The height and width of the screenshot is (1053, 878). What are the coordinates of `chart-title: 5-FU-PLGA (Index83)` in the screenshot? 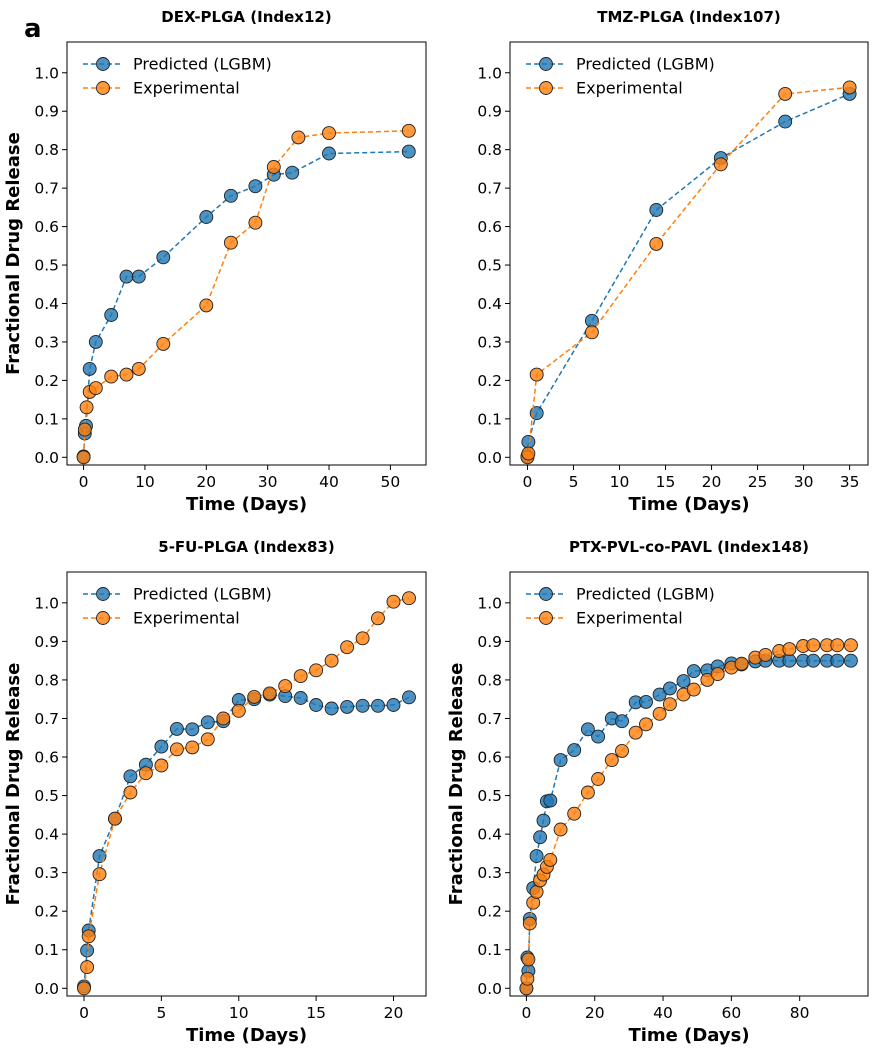 It's located at (246, 547).